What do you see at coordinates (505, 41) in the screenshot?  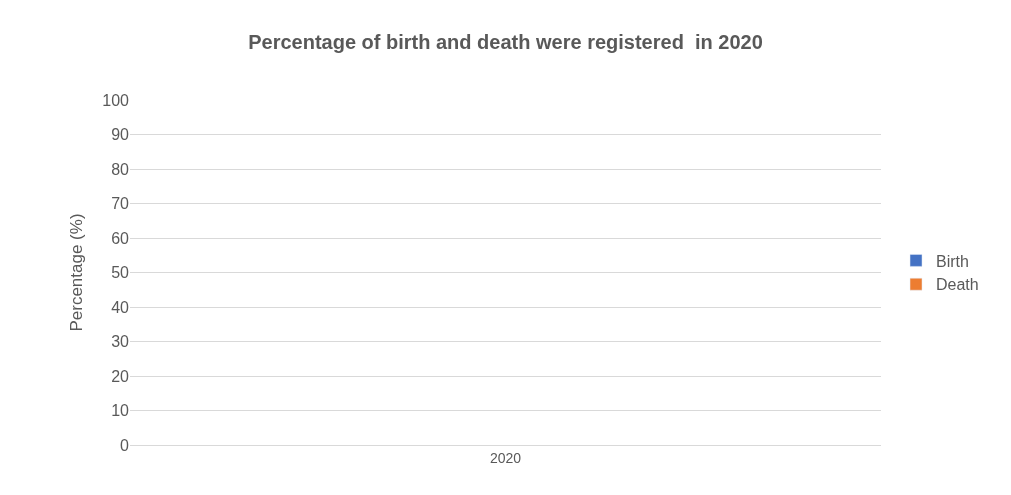 I see `chart-title: Percentage of birth and death were registered in 2020` at bounding box center [505, 41].